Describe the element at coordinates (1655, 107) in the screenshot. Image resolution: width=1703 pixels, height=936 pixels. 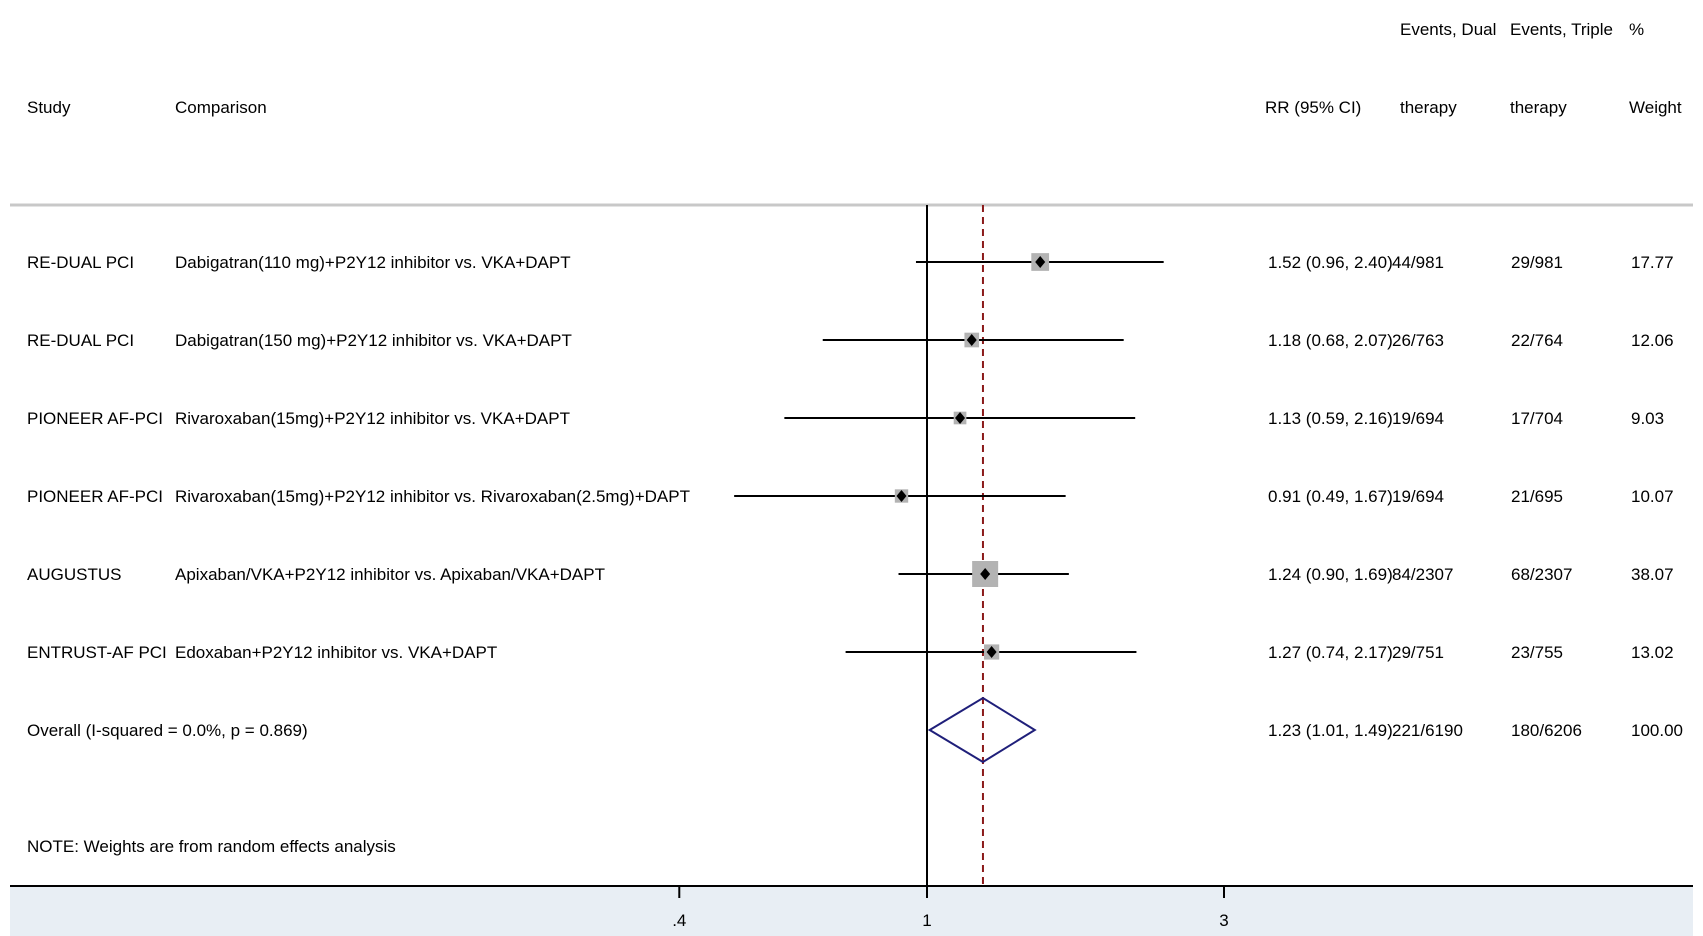
I see `header-weight-line2: Weight` at that location.